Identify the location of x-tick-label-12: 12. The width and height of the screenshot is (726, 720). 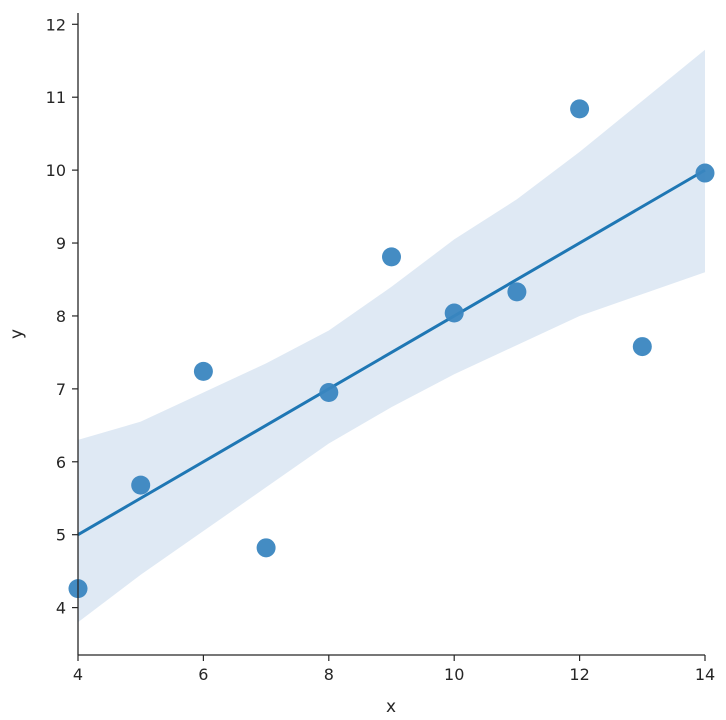
(579, 674).